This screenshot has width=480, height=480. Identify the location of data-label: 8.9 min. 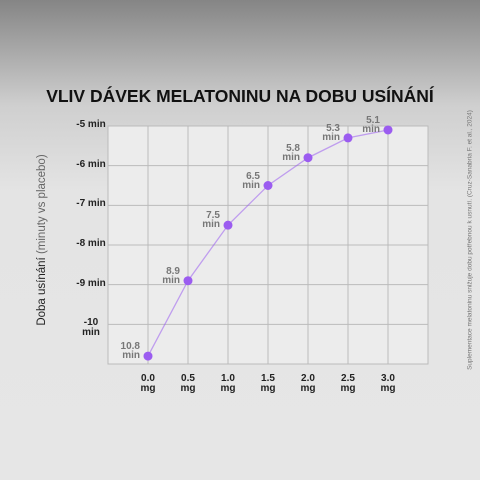
(171, 275).